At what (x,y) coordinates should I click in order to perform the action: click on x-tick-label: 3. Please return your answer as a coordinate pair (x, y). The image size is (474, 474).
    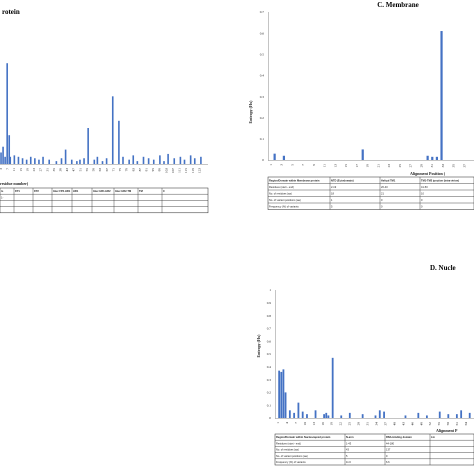
    Looking at the image, I should click on (282, 165).